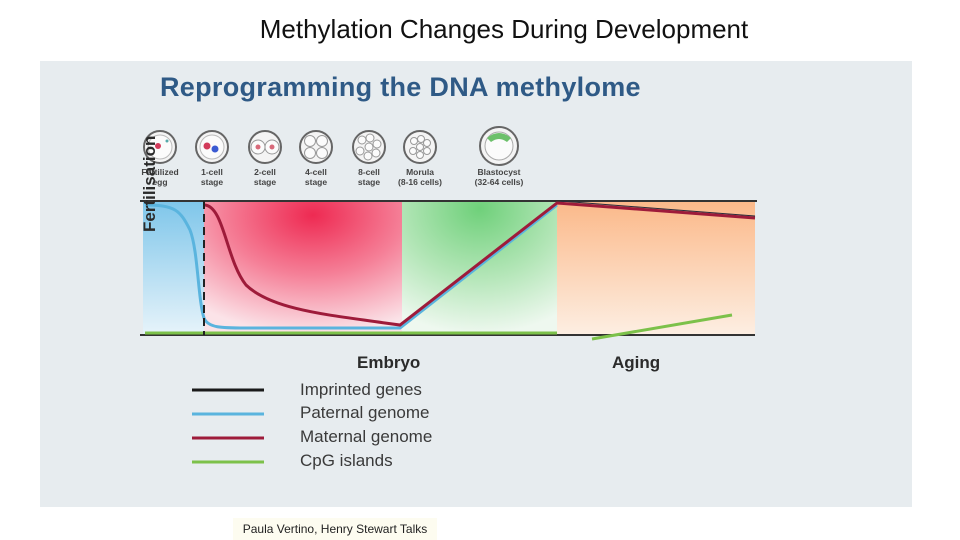  Describe the element at coordinates (361, 389) in the screenshot. I see `legend-label-imprinted: Imprinted genes` at that location.